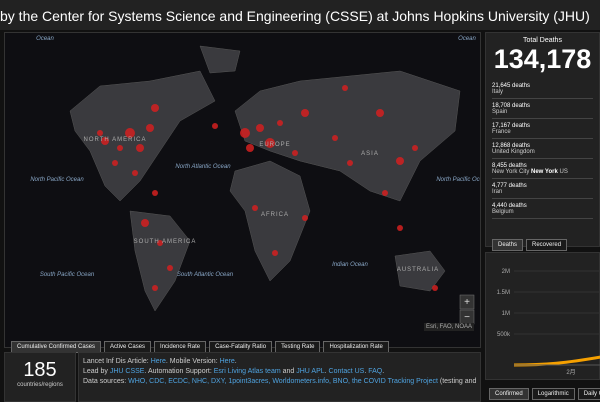 This screenshot has width=600, height=402. What do you see at coordinates (457, 381) in the screenshot?
I see `info-text: (testing and` at bounding box center [457, 381].